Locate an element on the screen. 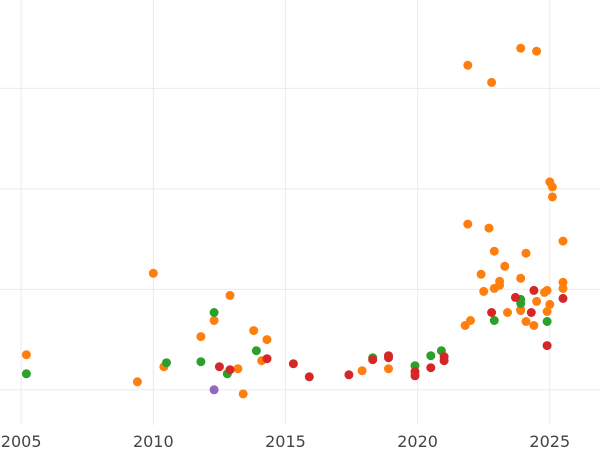 This screenshot has height=450, width=600. x-tick-label: 2010 is located at coordinates (153, 441).